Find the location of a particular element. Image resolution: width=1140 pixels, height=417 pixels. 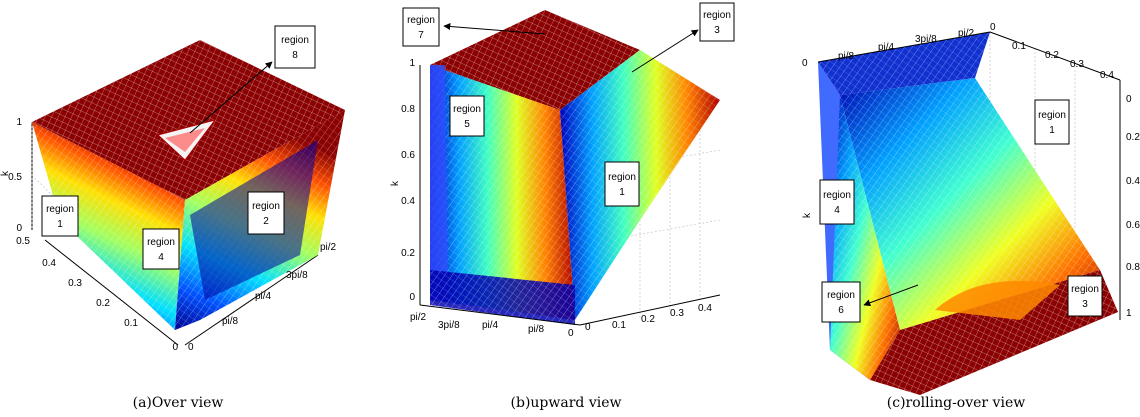

panel-c-z-tick: 0.2 is located at coordinates (1133, 137).